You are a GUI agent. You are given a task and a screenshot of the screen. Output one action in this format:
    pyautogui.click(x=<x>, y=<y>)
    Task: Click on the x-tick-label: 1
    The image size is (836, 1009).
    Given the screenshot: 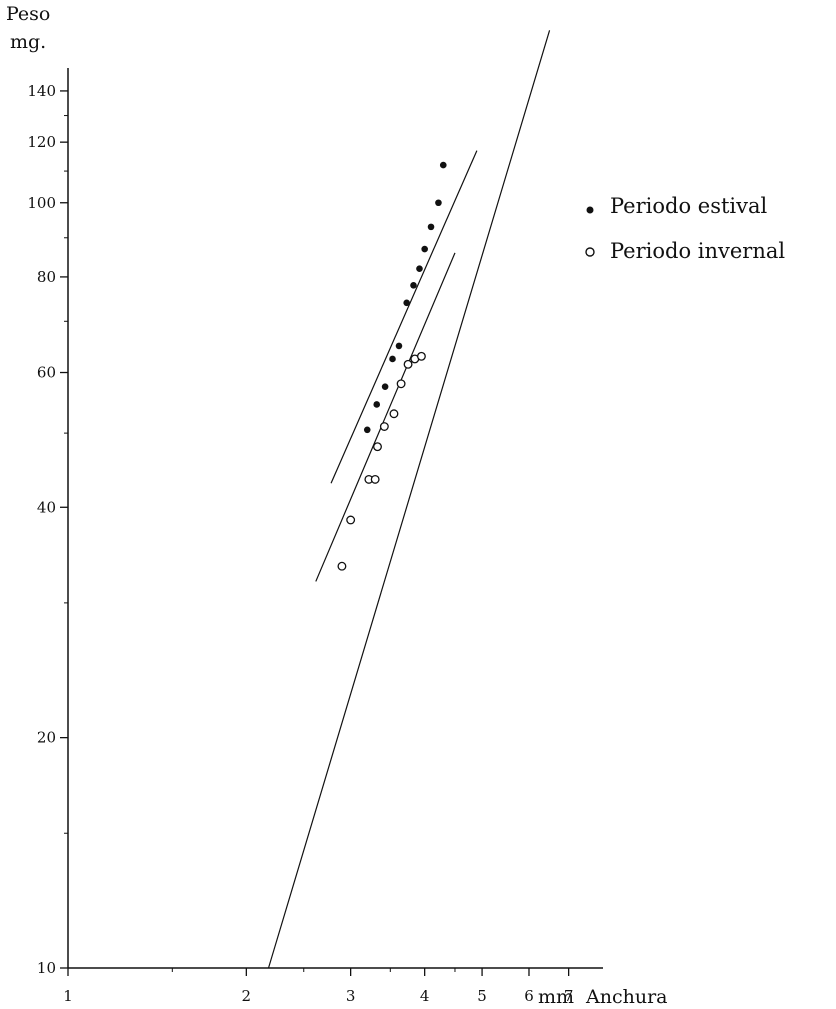 What is the action you would take?
    pyautogui.click(x=68, y=996)
    